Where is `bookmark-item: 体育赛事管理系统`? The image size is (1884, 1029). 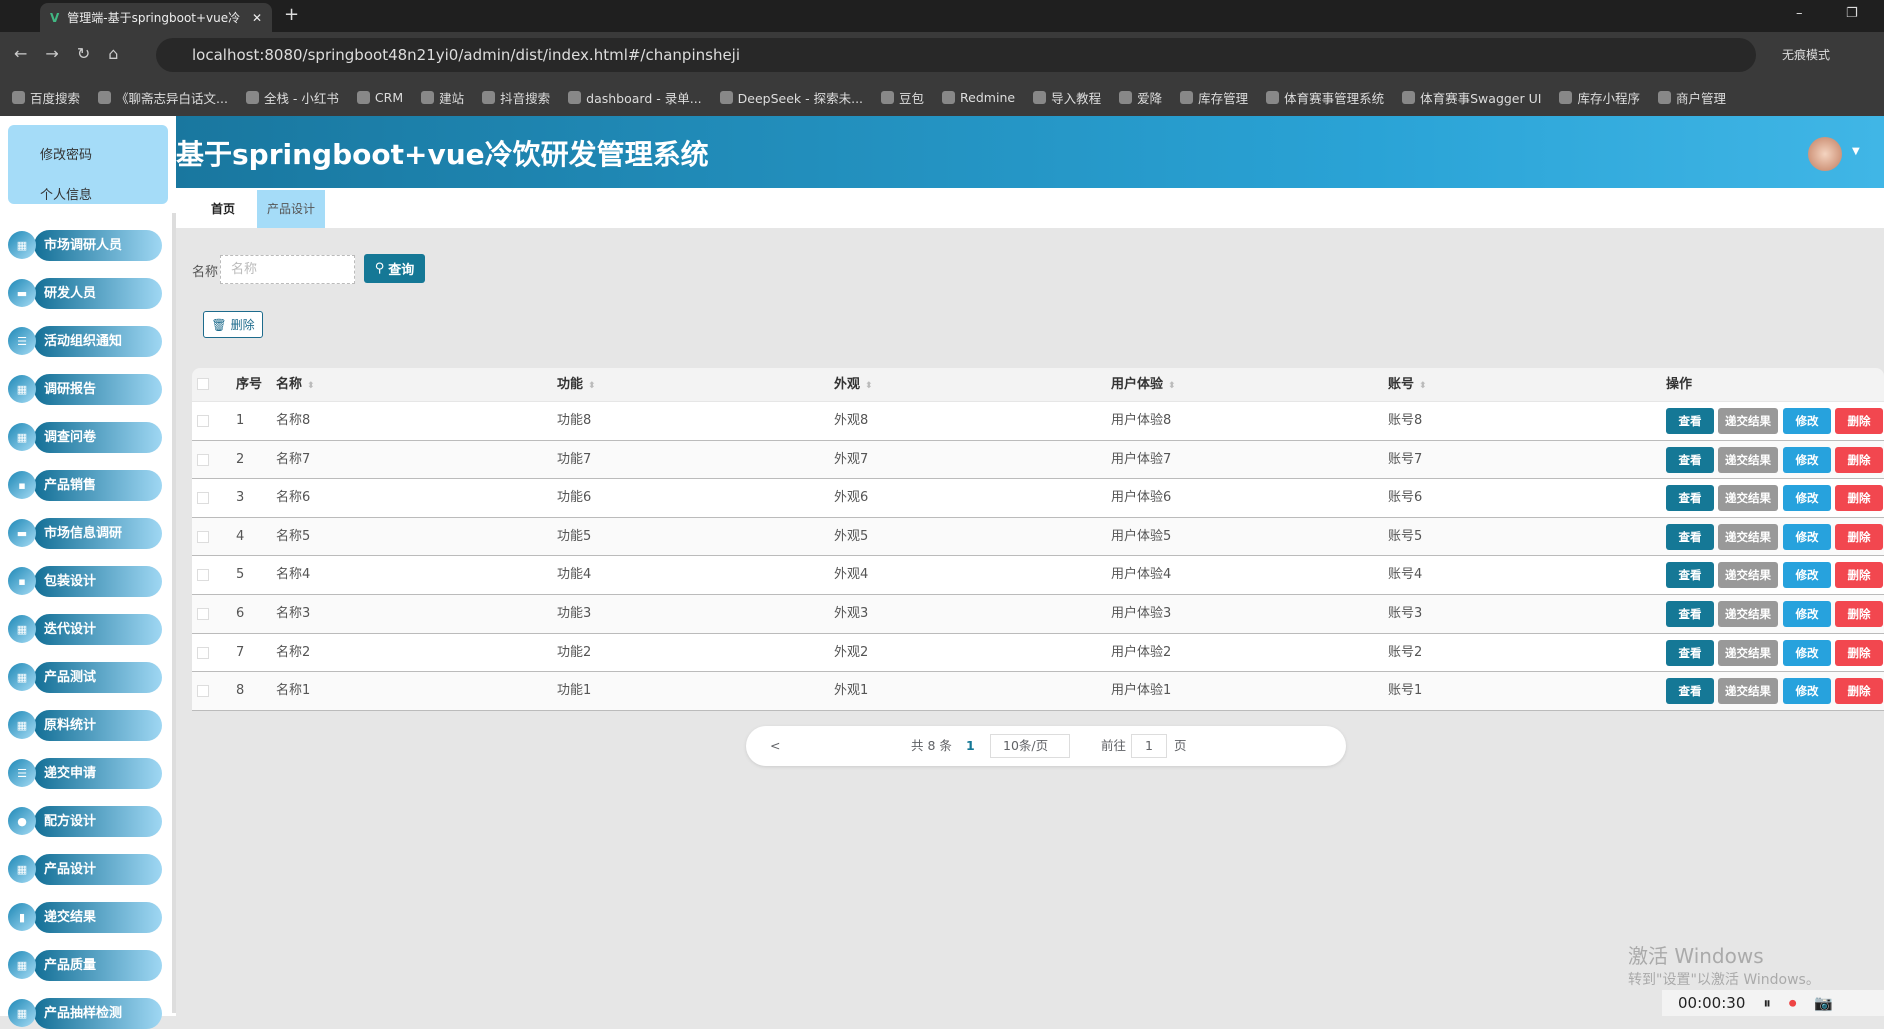 bookmark-item: 体育赛事管理系统 is located at coordinates (1325, 97).